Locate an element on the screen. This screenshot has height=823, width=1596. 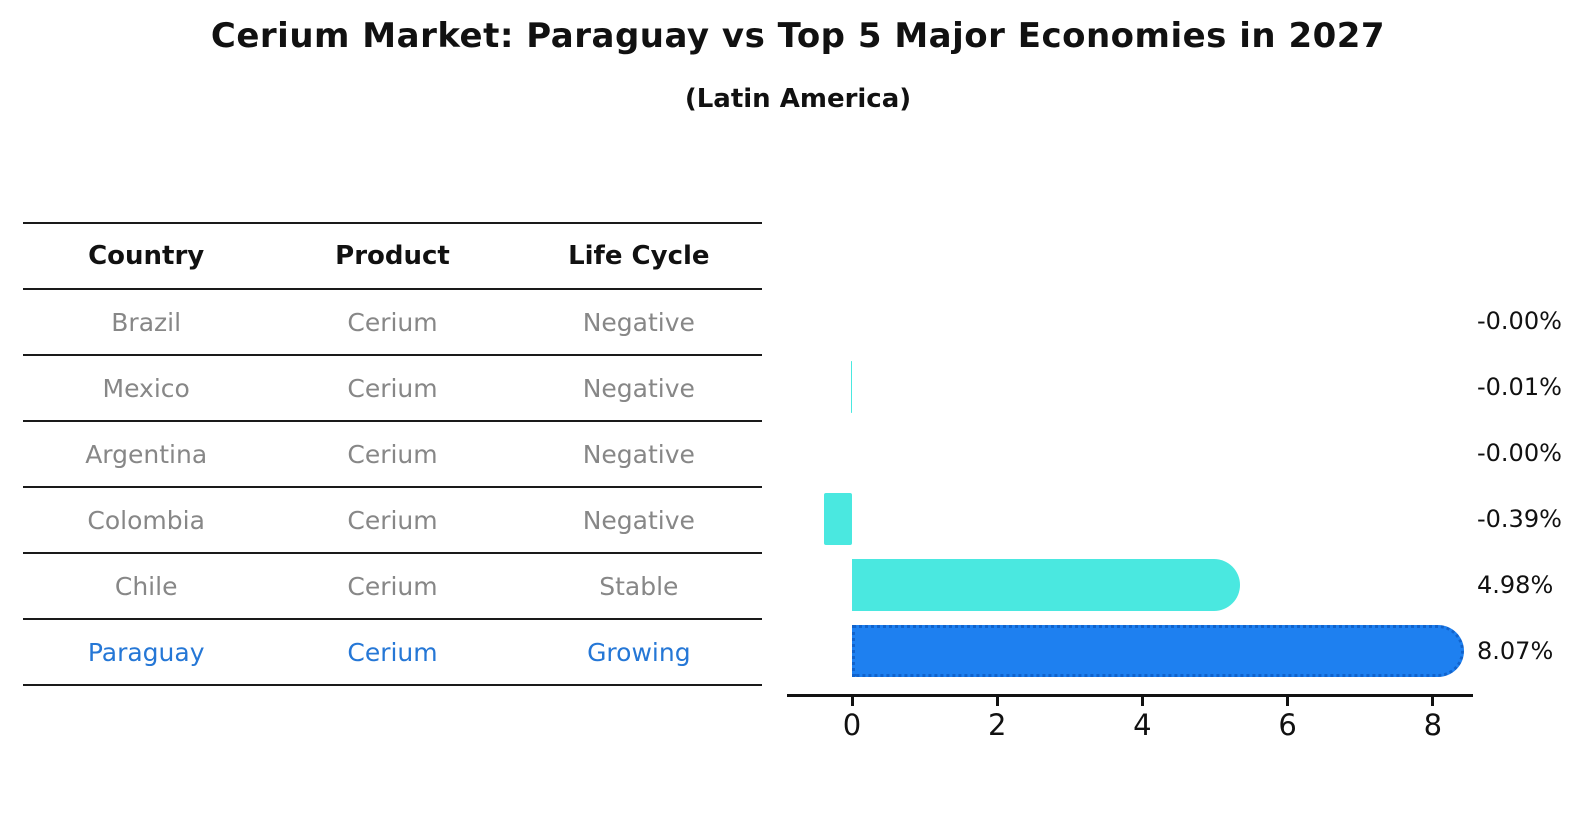
cell-country: Brazil is located at coordinates (146, 322).